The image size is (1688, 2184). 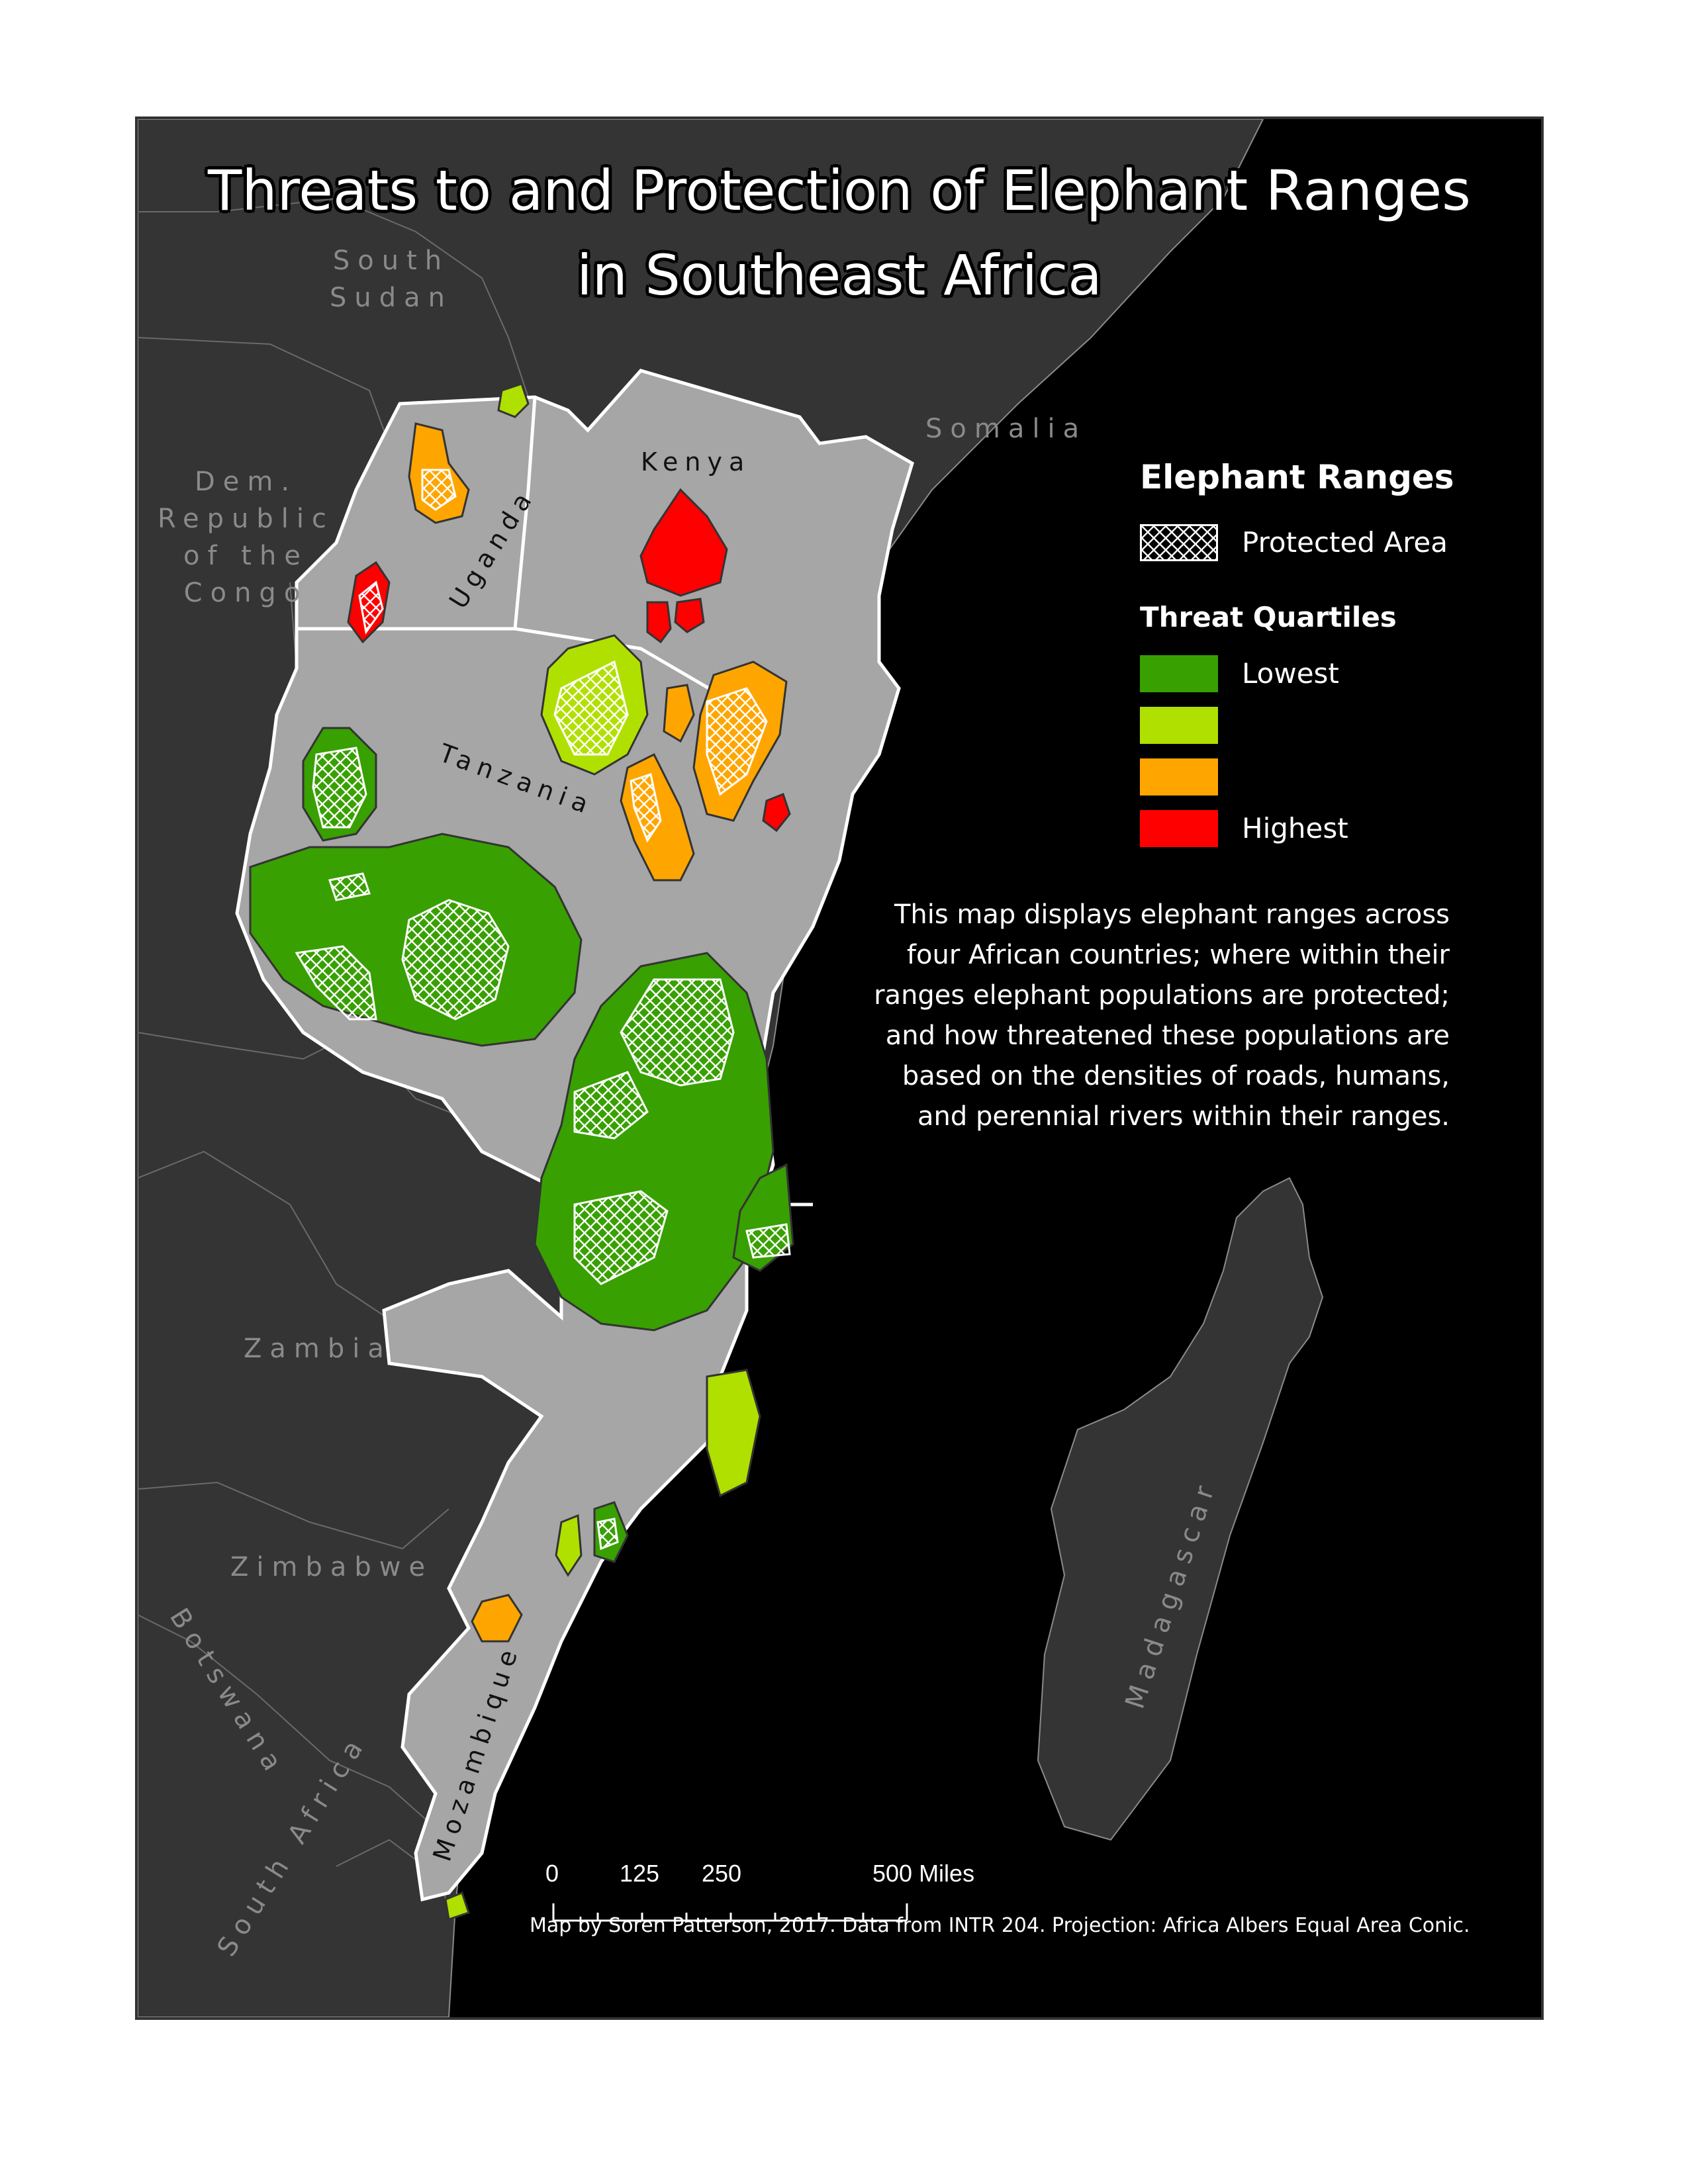 What do you see at coordinates (659, 622) in the screenshot?
I see `range-kenya-south-a` at bounding box center [659, 622].